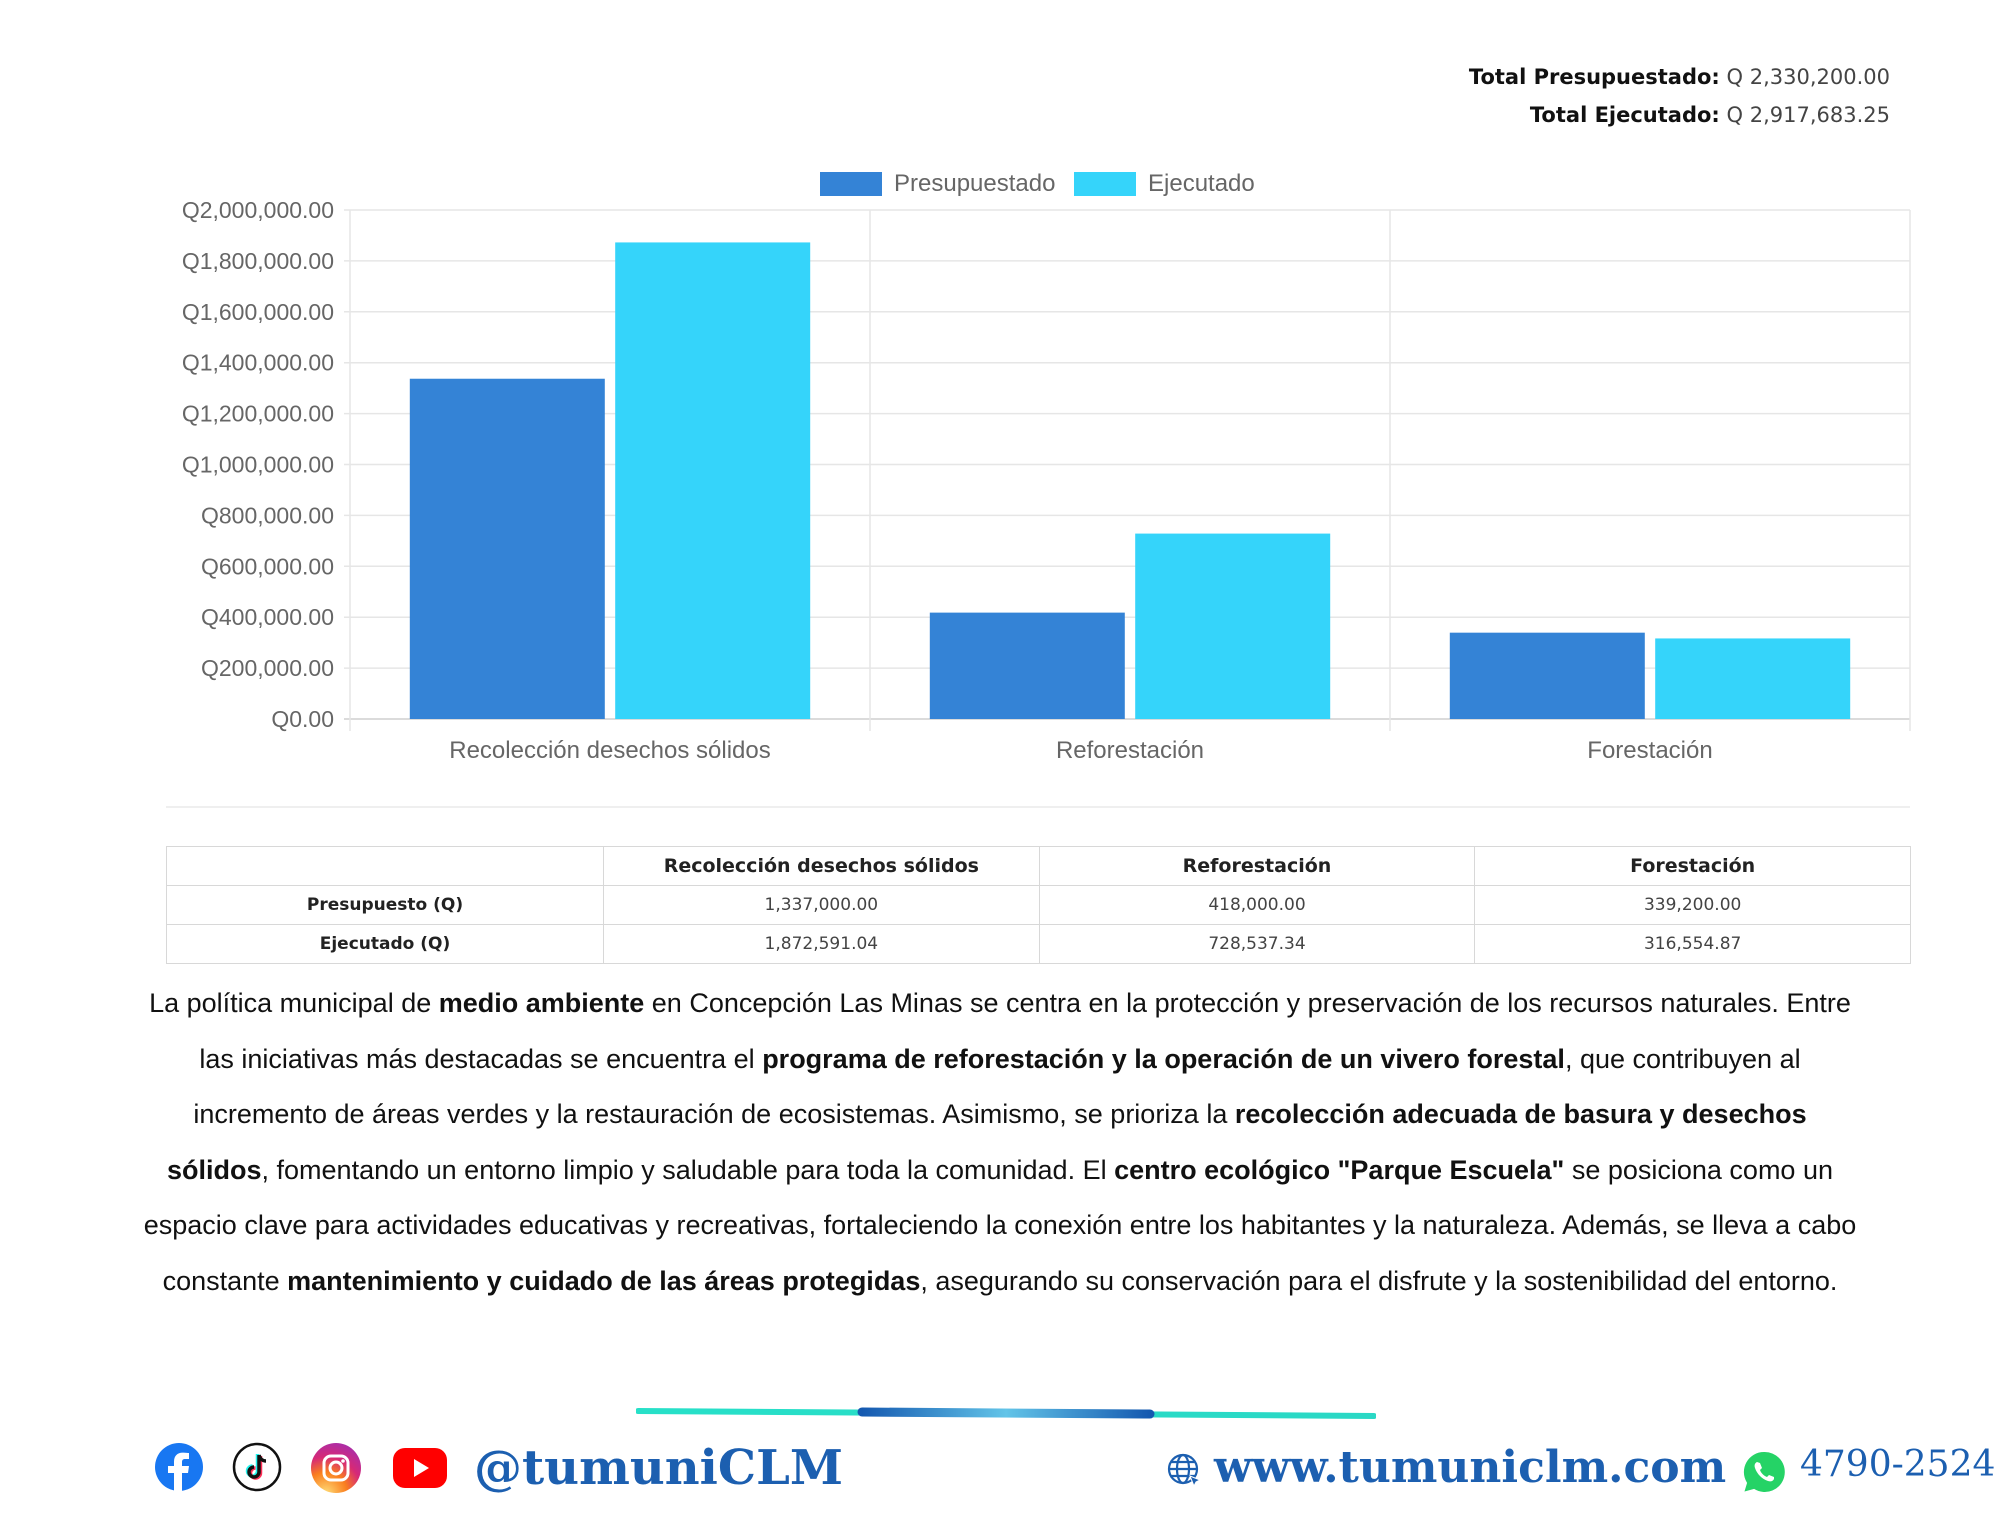  Describe the element at coordinates (1130, 750) in the screenshot. I see `x-tick-label: Reforestación` at that location.